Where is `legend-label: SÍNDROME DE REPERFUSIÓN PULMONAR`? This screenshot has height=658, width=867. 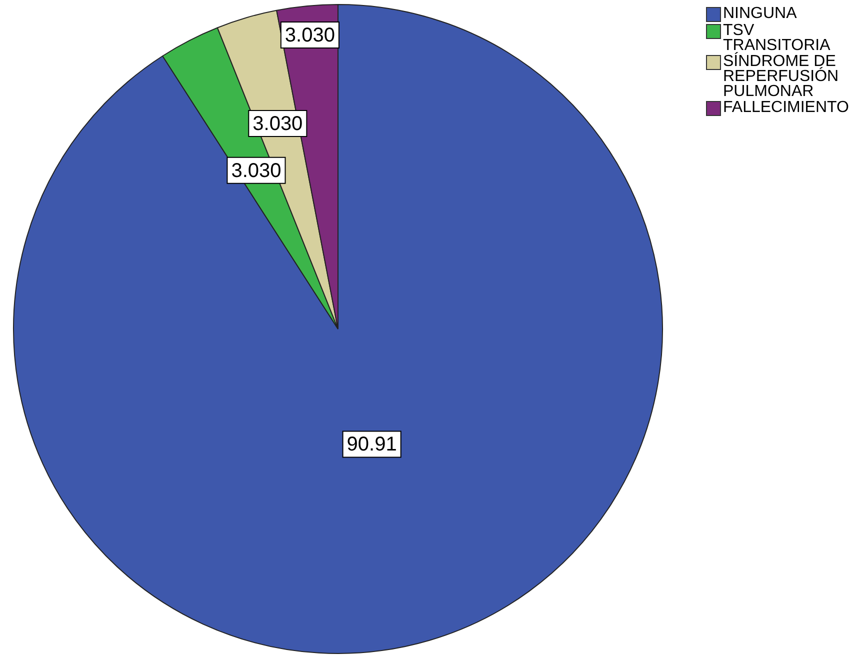 legend-label: SÍNDROME DE REPERFUSIÓN PULMONAR is located at coordinates (781, 76).